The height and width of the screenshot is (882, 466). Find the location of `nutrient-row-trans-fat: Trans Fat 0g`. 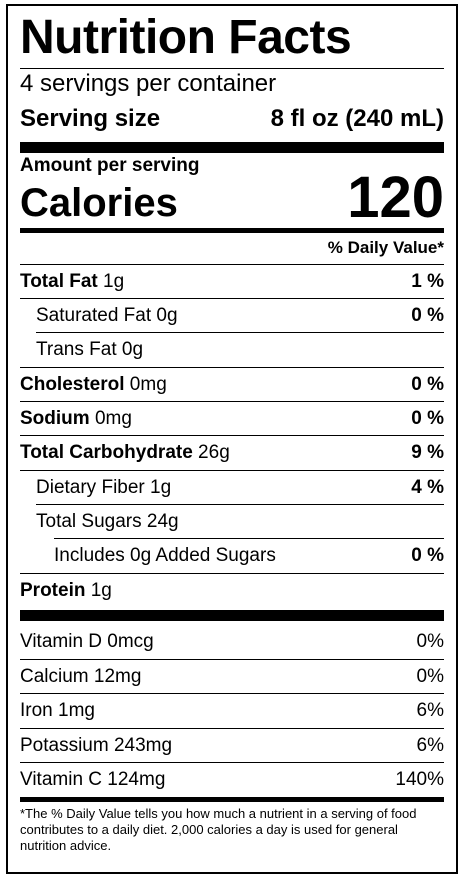

nutrient-row-trans-fat: Trans Fat 0g is located at coordinates (232, 349).